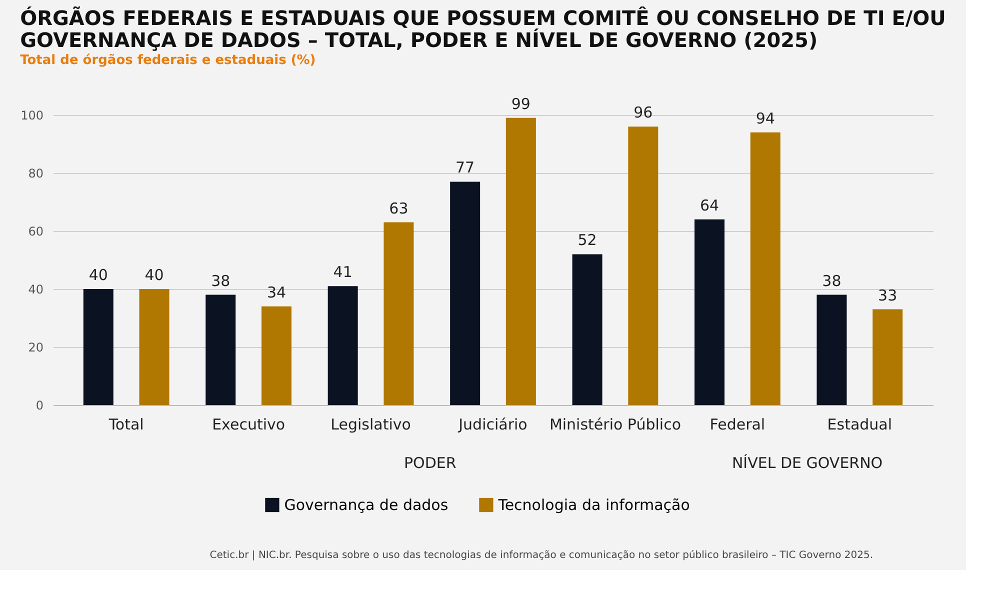  Describe the element at coordinates (520, 103) in the screenshot. I see `data-label: 99` at that location.